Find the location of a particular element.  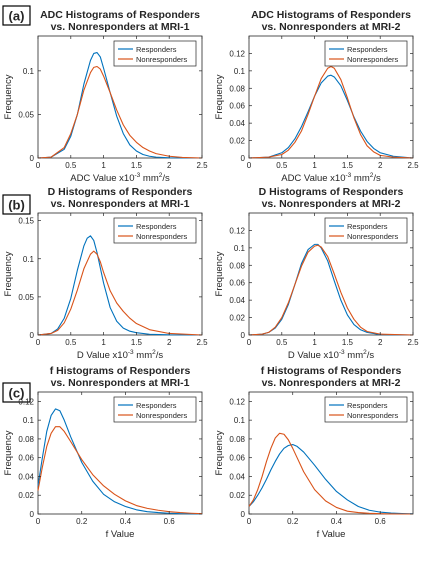

y-tick-label: 0.05 is located at coordinates (26, 297).